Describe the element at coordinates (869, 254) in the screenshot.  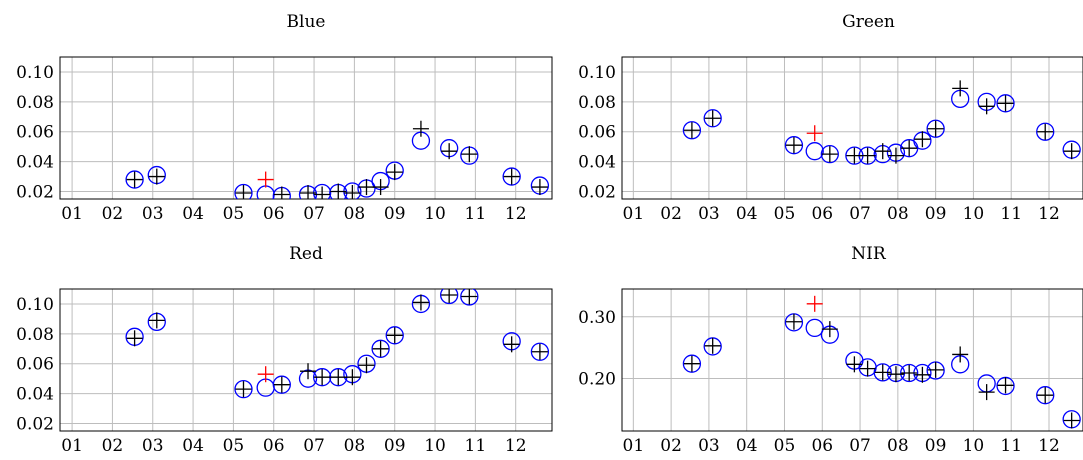
I see `chart-title: NIR` at that location.